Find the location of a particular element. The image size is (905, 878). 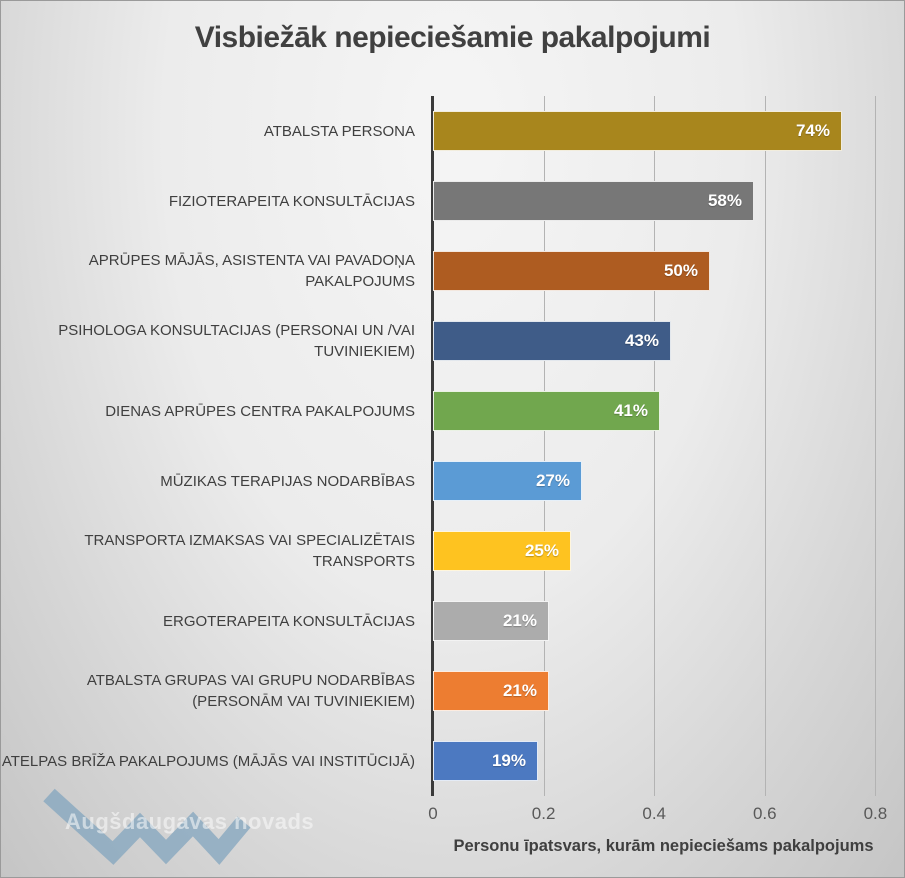

x-tick-label: 0.8 is located at coordinates (875, 813).